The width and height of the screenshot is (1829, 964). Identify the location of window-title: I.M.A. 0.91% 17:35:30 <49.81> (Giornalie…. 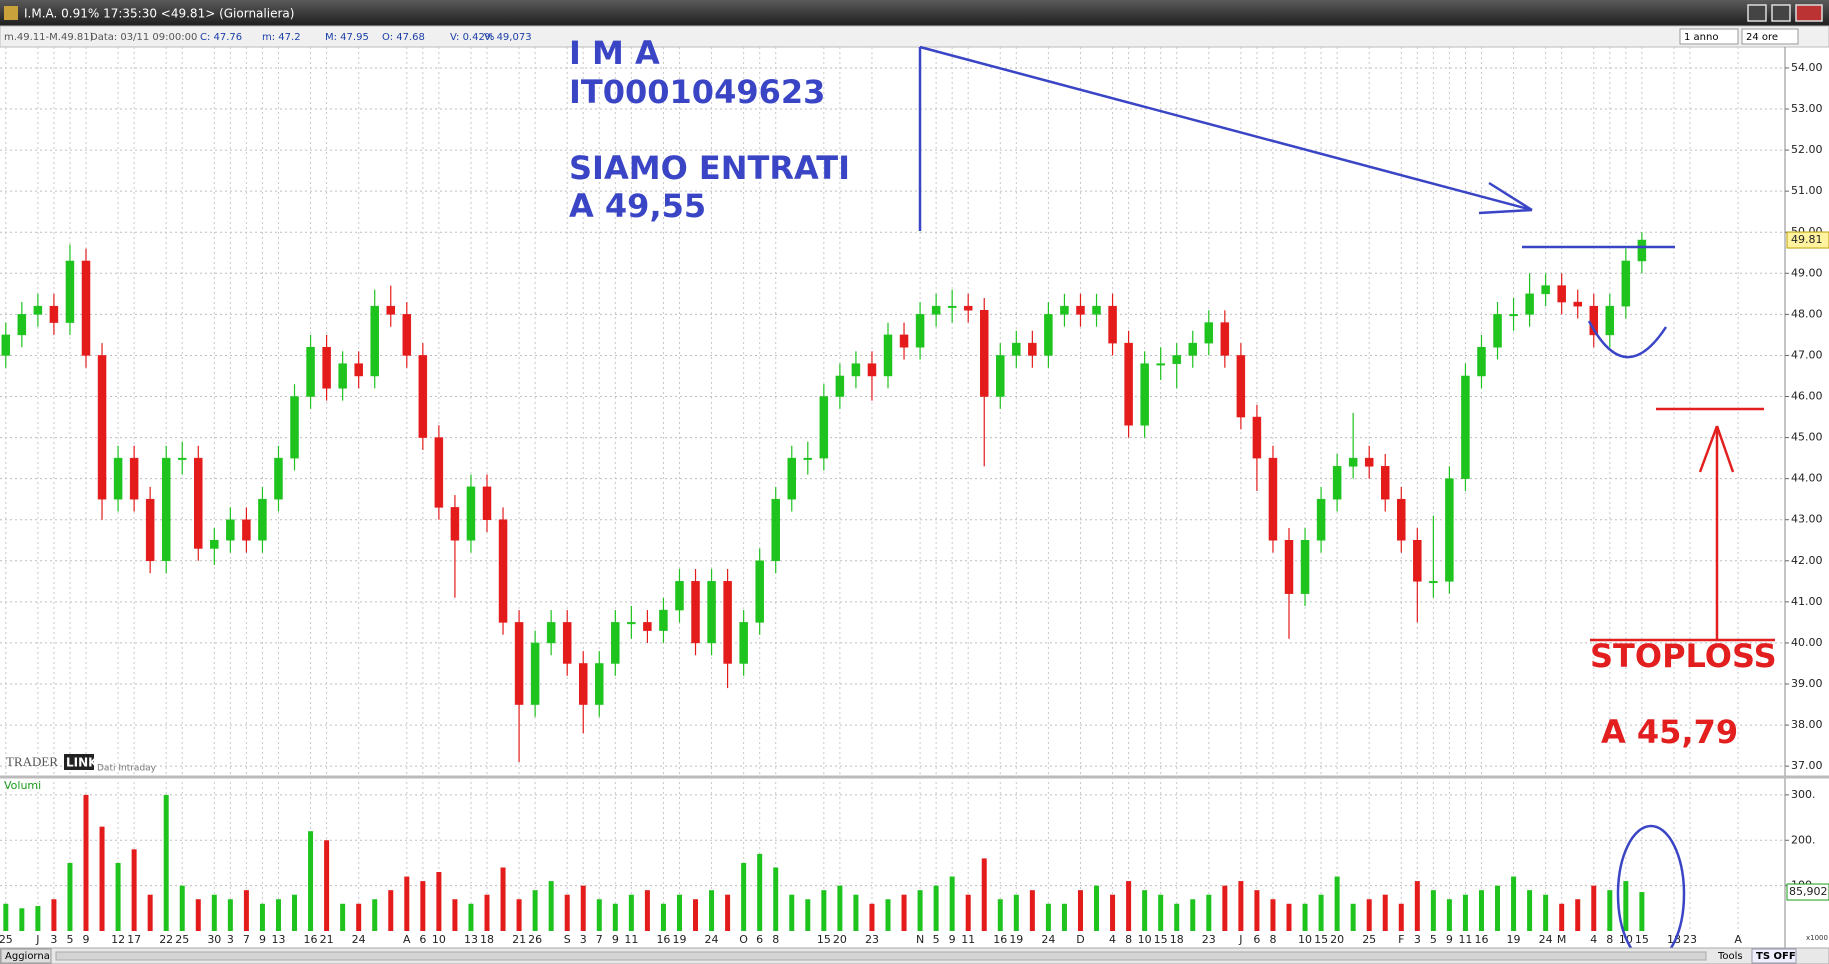
(159, 14).